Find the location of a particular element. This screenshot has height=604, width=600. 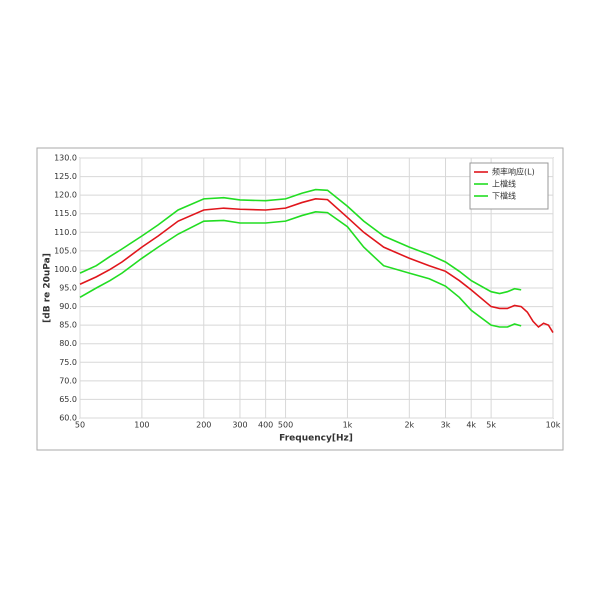

x-tick-label: 10k is located at coordinates (553, 425).